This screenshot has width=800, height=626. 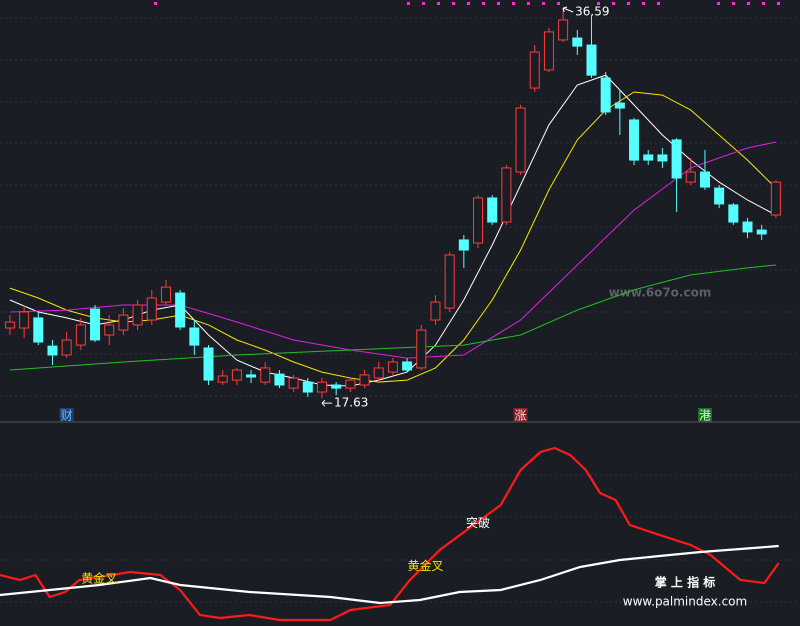 I want to click on event-label: 财, so click(x=67, y=416).